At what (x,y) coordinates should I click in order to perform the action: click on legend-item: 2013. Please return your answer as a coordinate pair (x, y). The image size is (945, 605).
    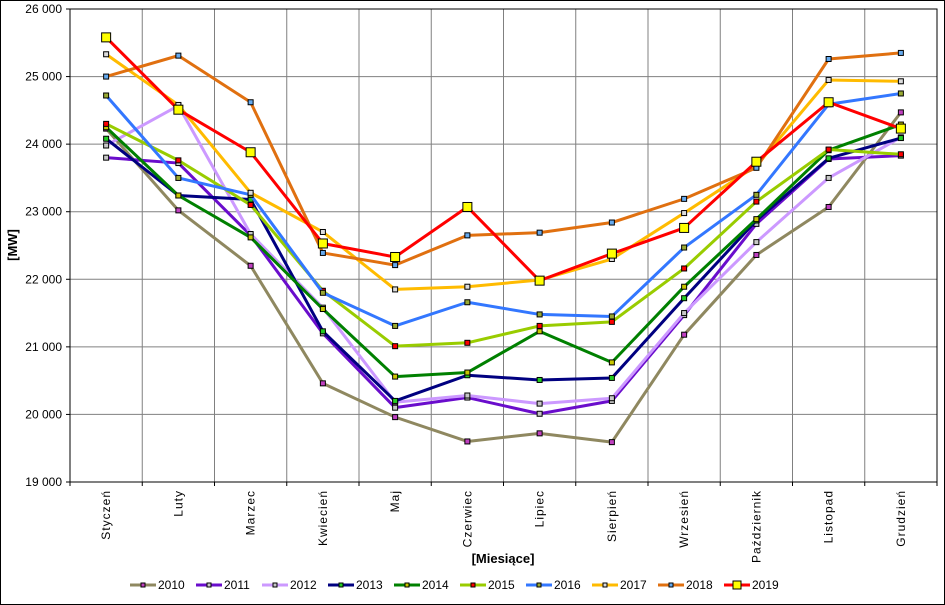
    Looking at the image, I should click on (355, 585).